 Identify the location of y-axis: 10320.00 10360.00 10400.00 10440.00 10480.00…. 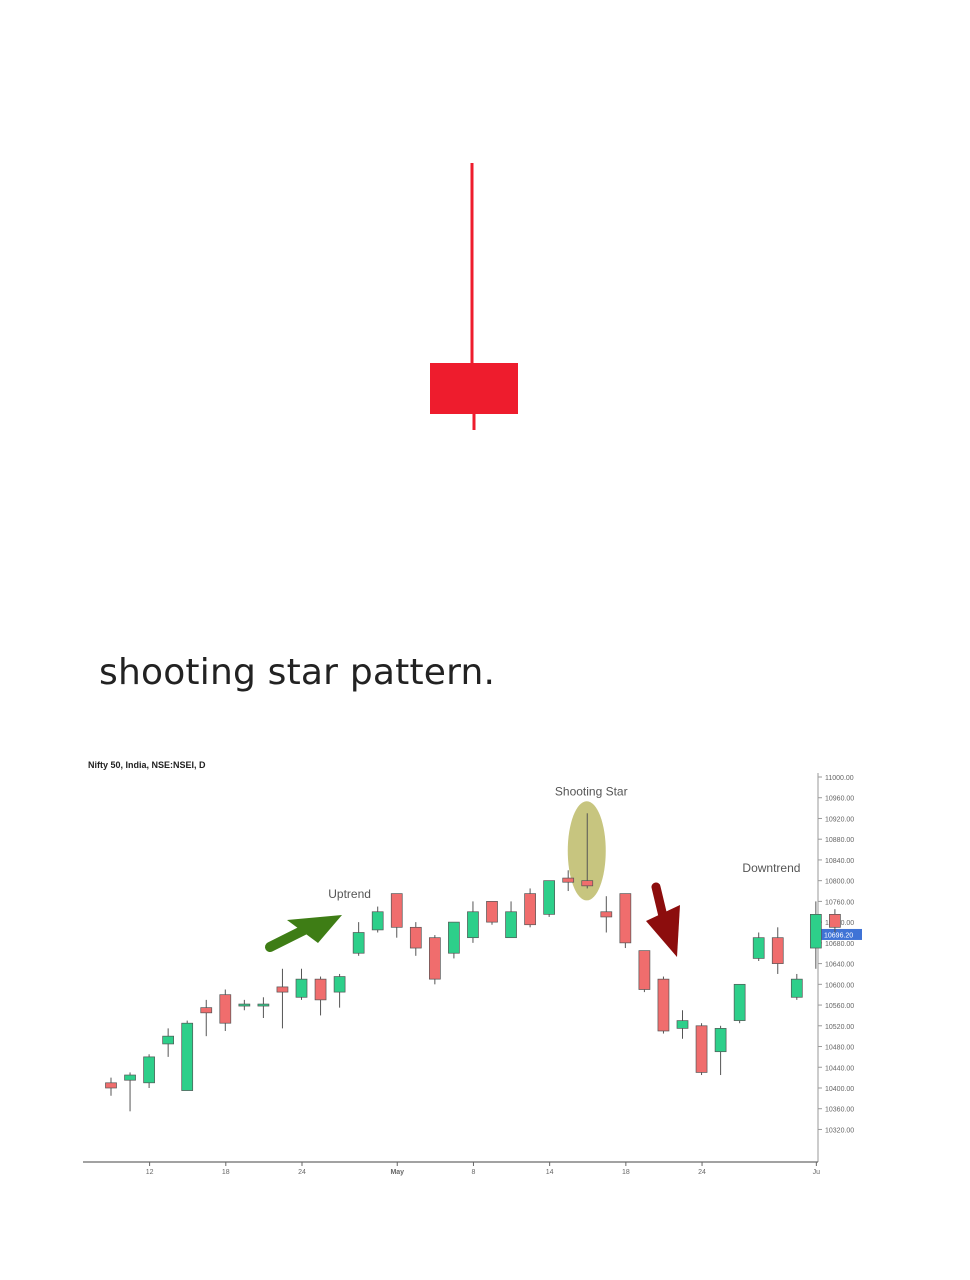
(839, 967).